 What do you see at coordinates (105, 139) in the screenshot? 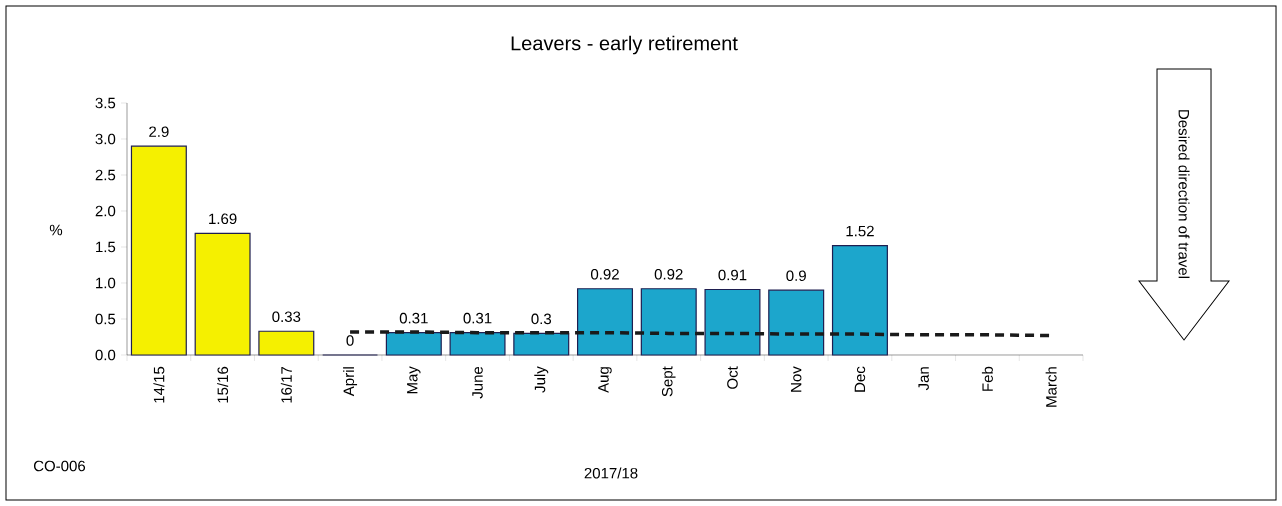
I see `y-tick-label: 3.0` at bounding box center [105, 139].